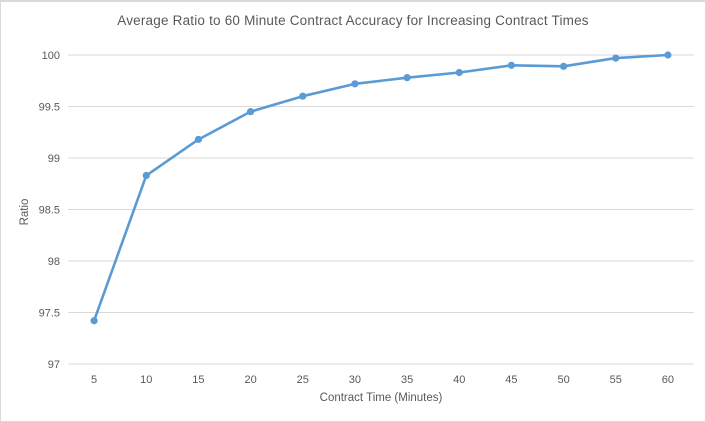  What do you see at coordinates (511, 380) in the screenshot?
I see `x-tick-label: 45` at bounding box center [511, 380].